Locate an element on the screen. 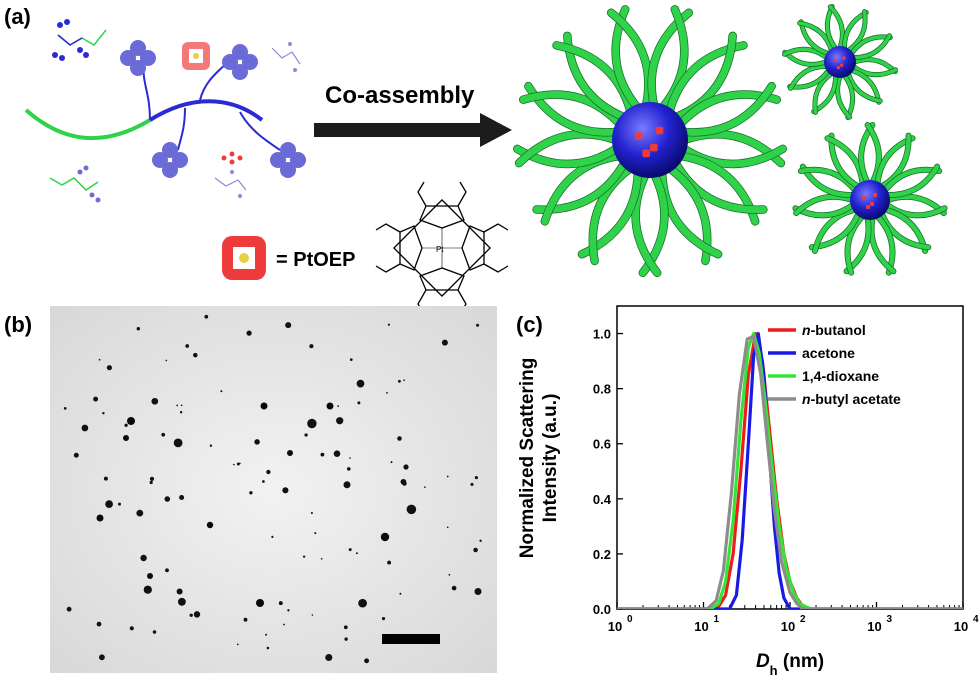 The width and height of the screenshot is (979, 680). ptoep-legend-icon is located at coordinates (244, 258).